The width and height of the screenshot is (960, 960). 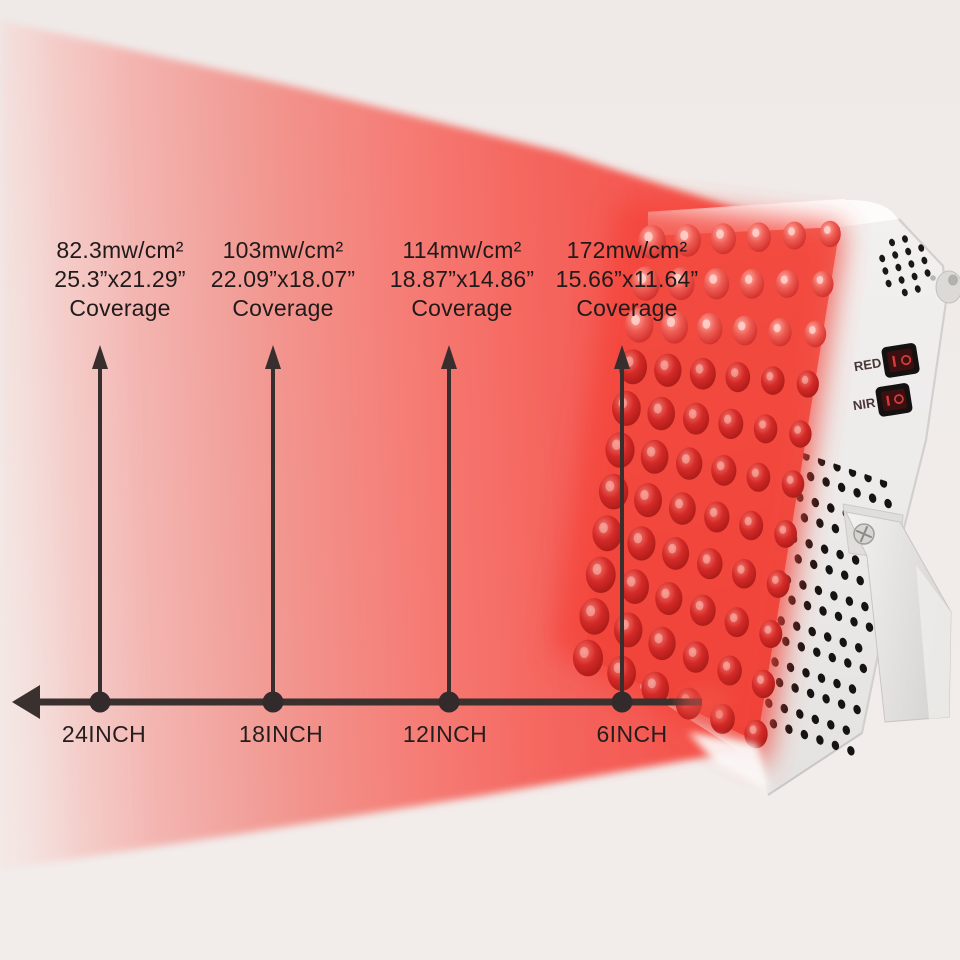 I want to click on irradiance-value: 82.3mw/cm², so click(x=120, y=250).